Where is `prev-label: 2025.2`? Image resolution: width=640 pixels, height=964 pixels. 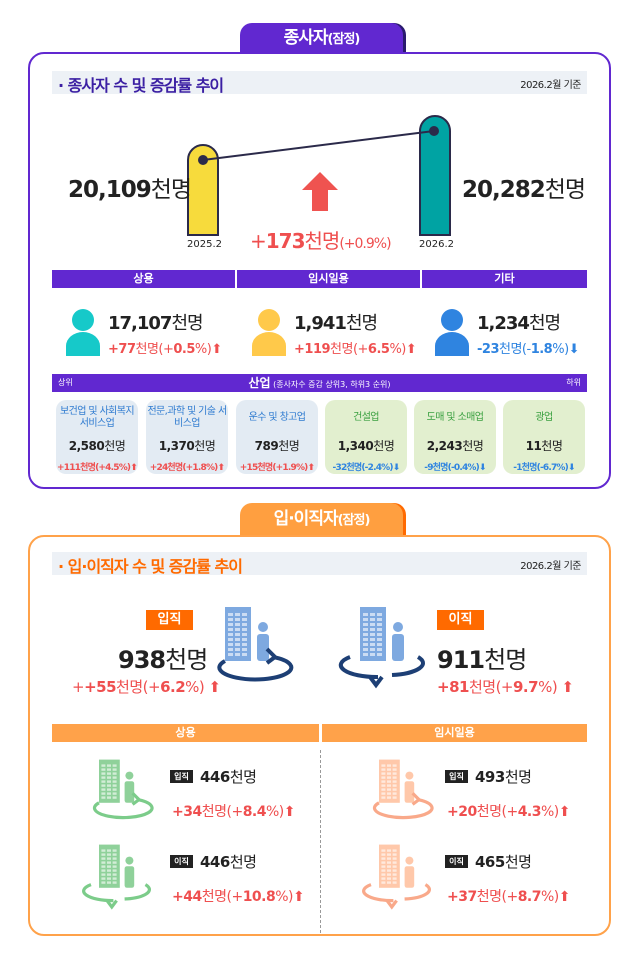
prev-label: 2025.2 is located at coordinates (204, 244).